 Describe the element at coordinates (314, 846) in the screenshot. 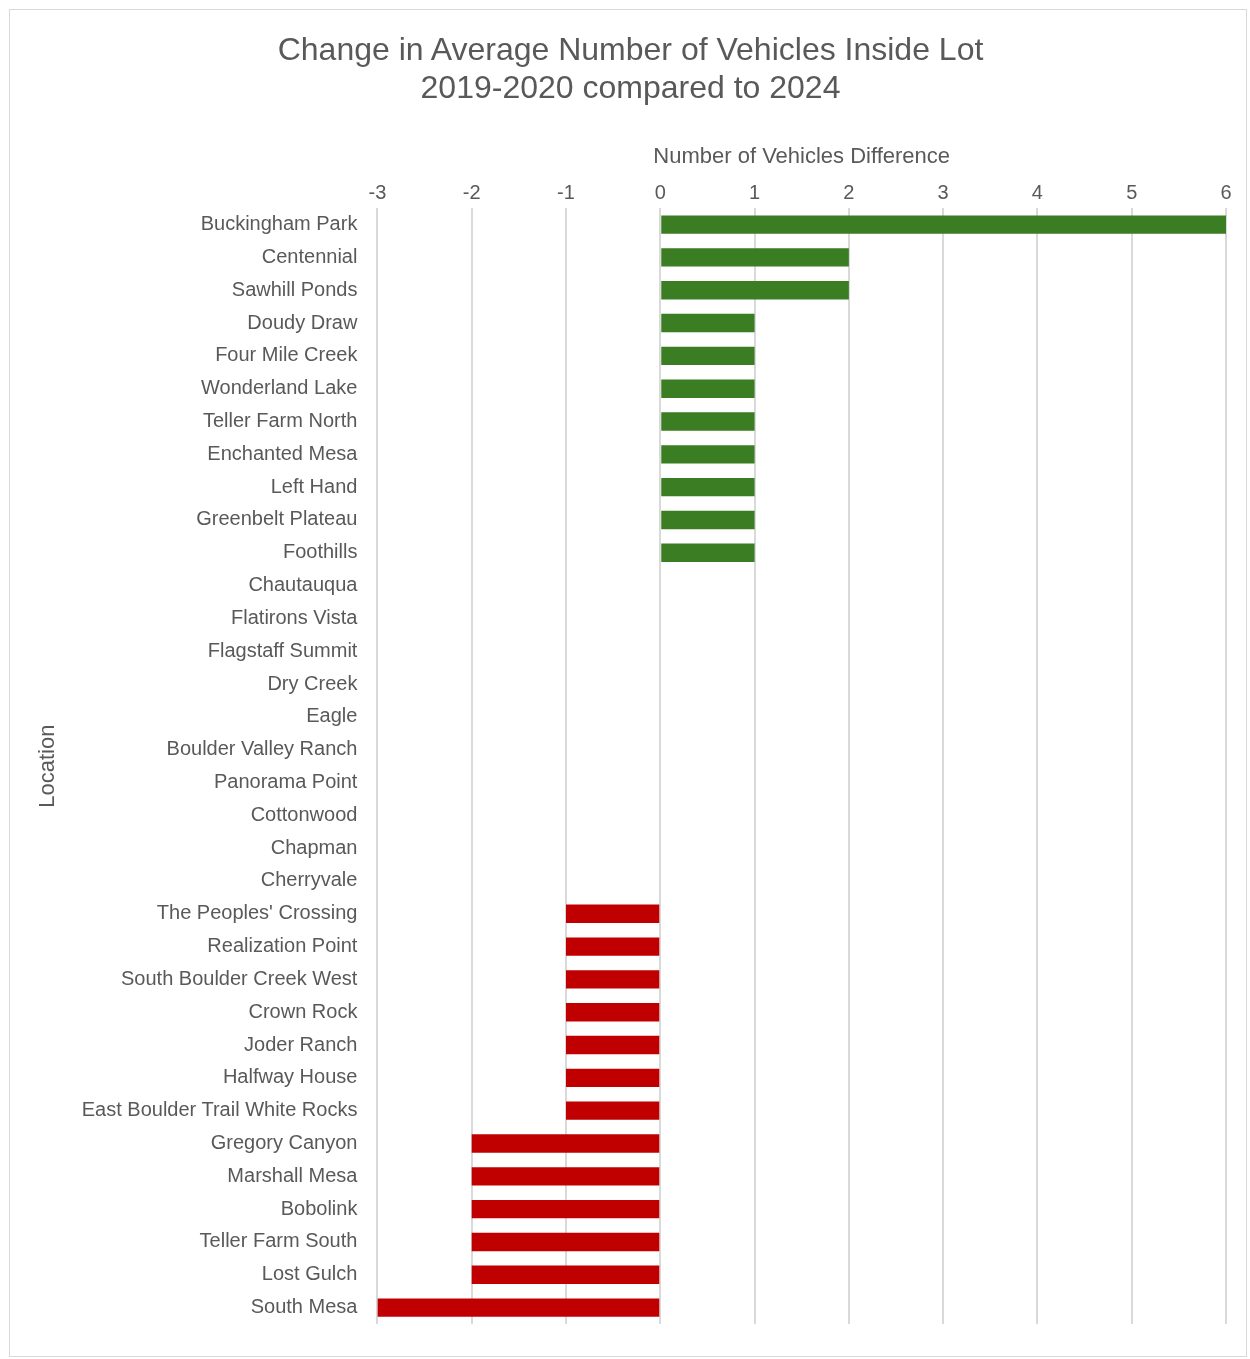

I see `y-tick-label: Chapman` at that location.